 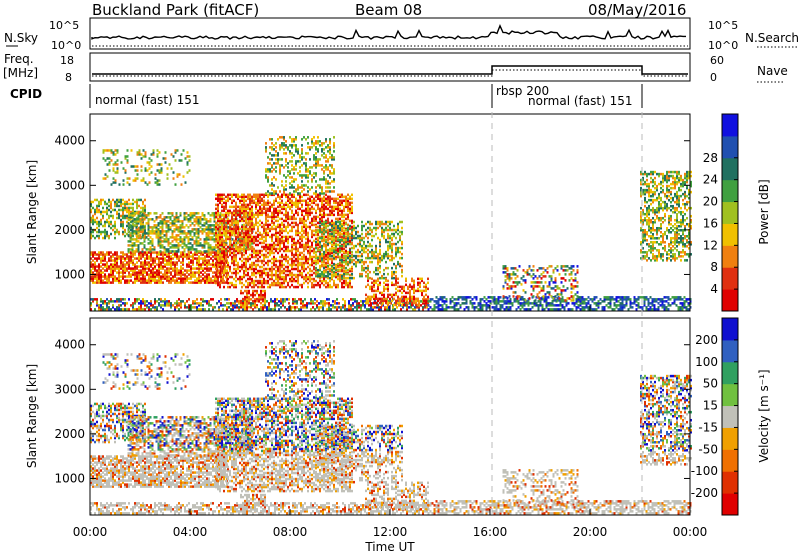 I want to click on freq-tick-bottom: 8, so click(x=68, y=77).